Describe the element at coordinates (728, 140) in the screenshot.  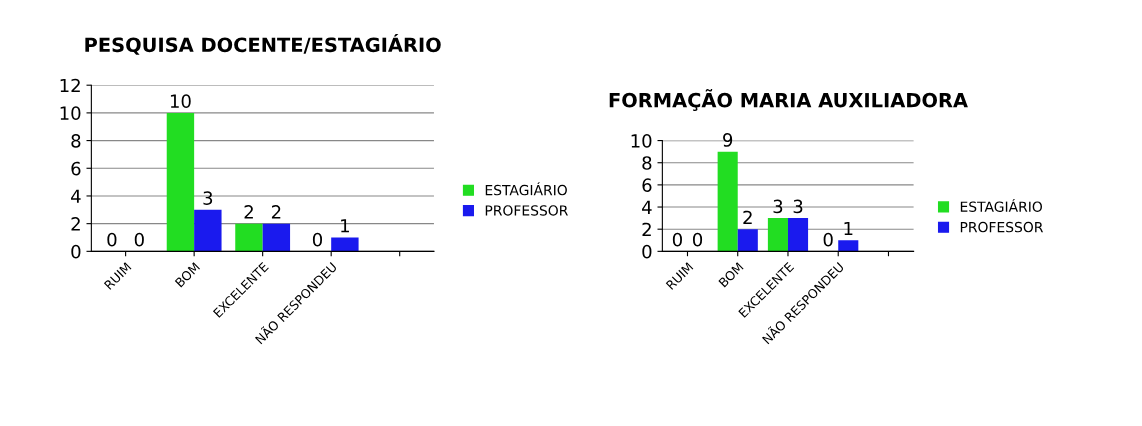
I see `data-label: 9` at that location.